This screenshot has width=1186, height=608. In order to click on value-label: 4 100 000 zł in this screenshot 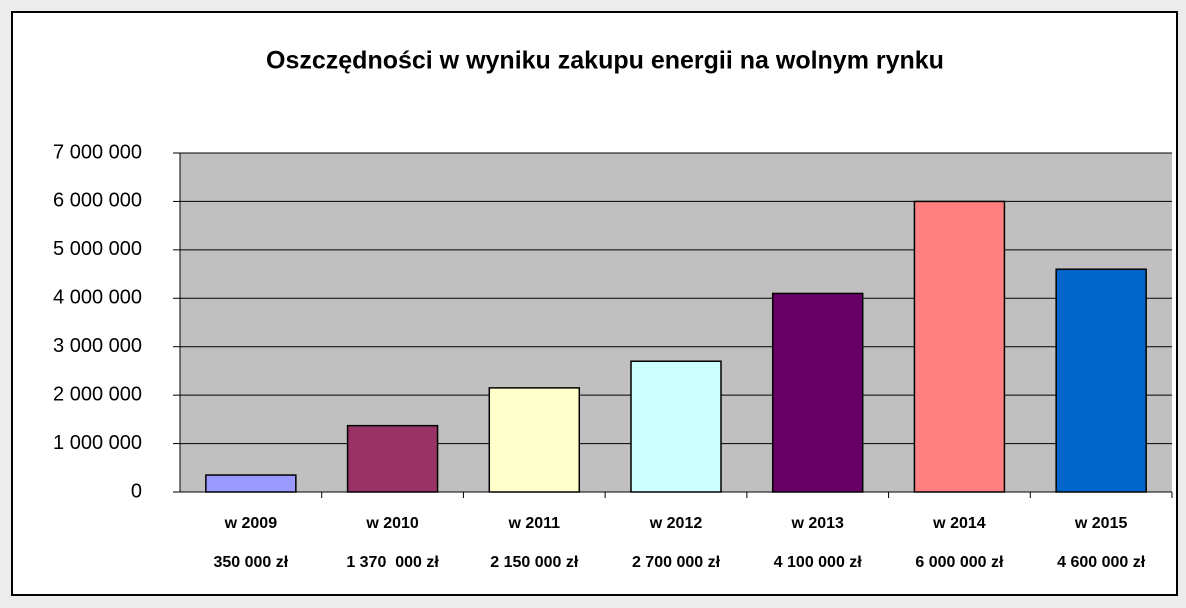, I will do `click(818, 562)`.